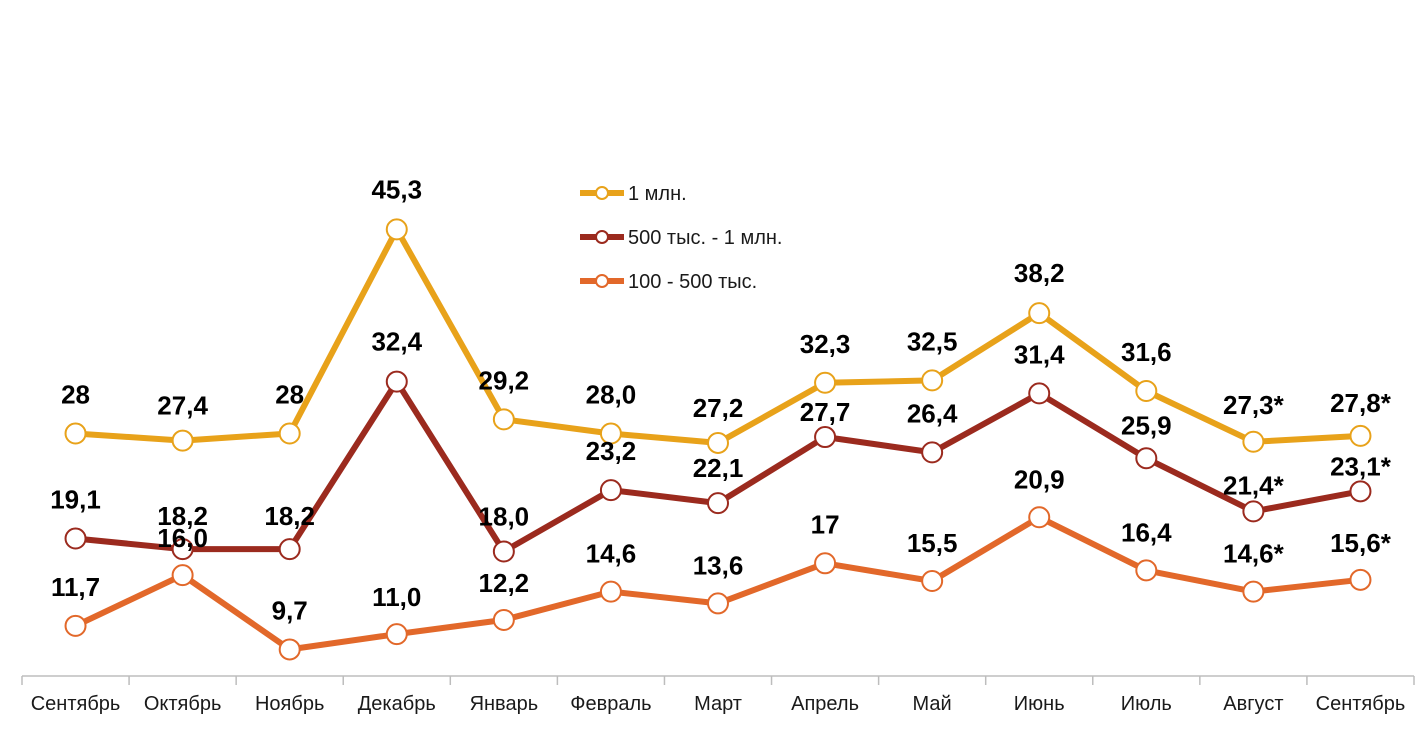 Image resolution: width=1425 pixels, height=744 pixels. What do you see at coordinates (1361, 543) in the screenshot?
I see `data-label-100k-500k: 15,6*` at bounding box center [1361, 543].